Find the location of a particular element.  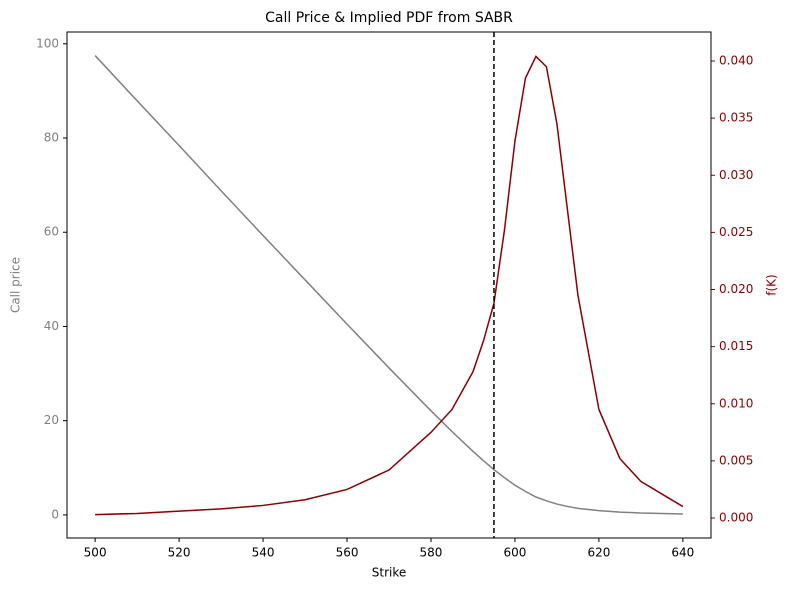

y2-tick-label: 0.000 is located at coordinates (736, 518).